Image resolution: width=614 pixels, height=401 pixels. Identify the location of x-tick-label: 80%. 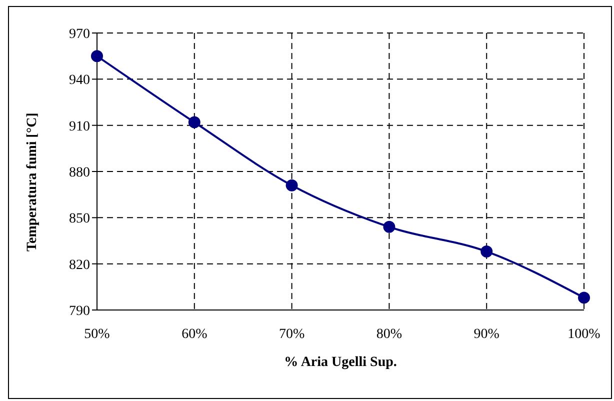
(389, 334).